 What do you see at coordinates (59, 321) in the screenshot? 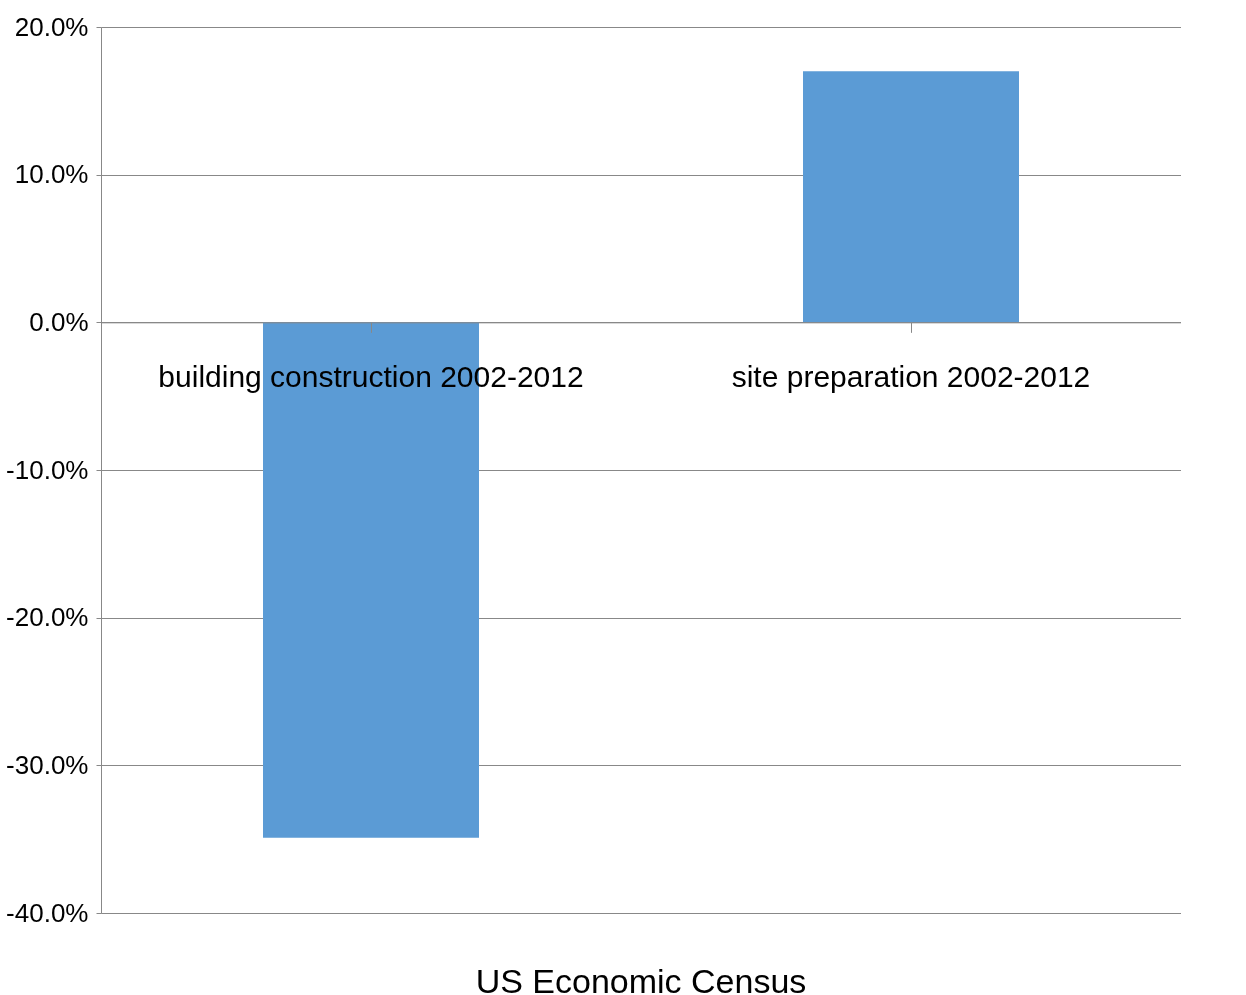
I see `y-tick-label: 0.0%` at bounding box center [59, 321].